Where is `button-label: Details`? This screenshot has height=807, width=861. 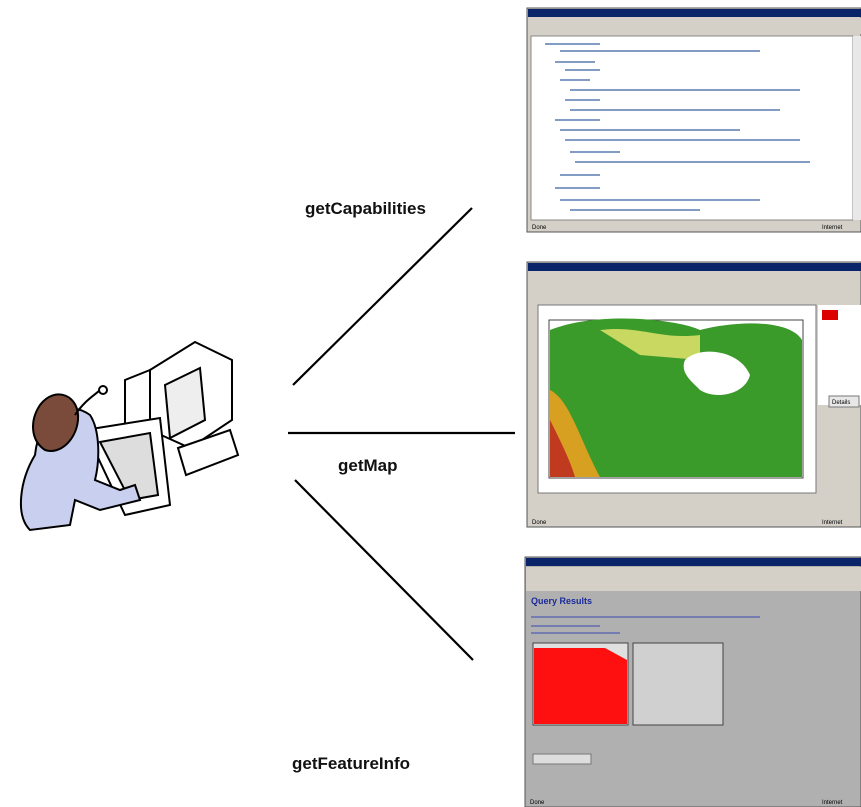 button-label: Details is located at coordinates (841, 403).